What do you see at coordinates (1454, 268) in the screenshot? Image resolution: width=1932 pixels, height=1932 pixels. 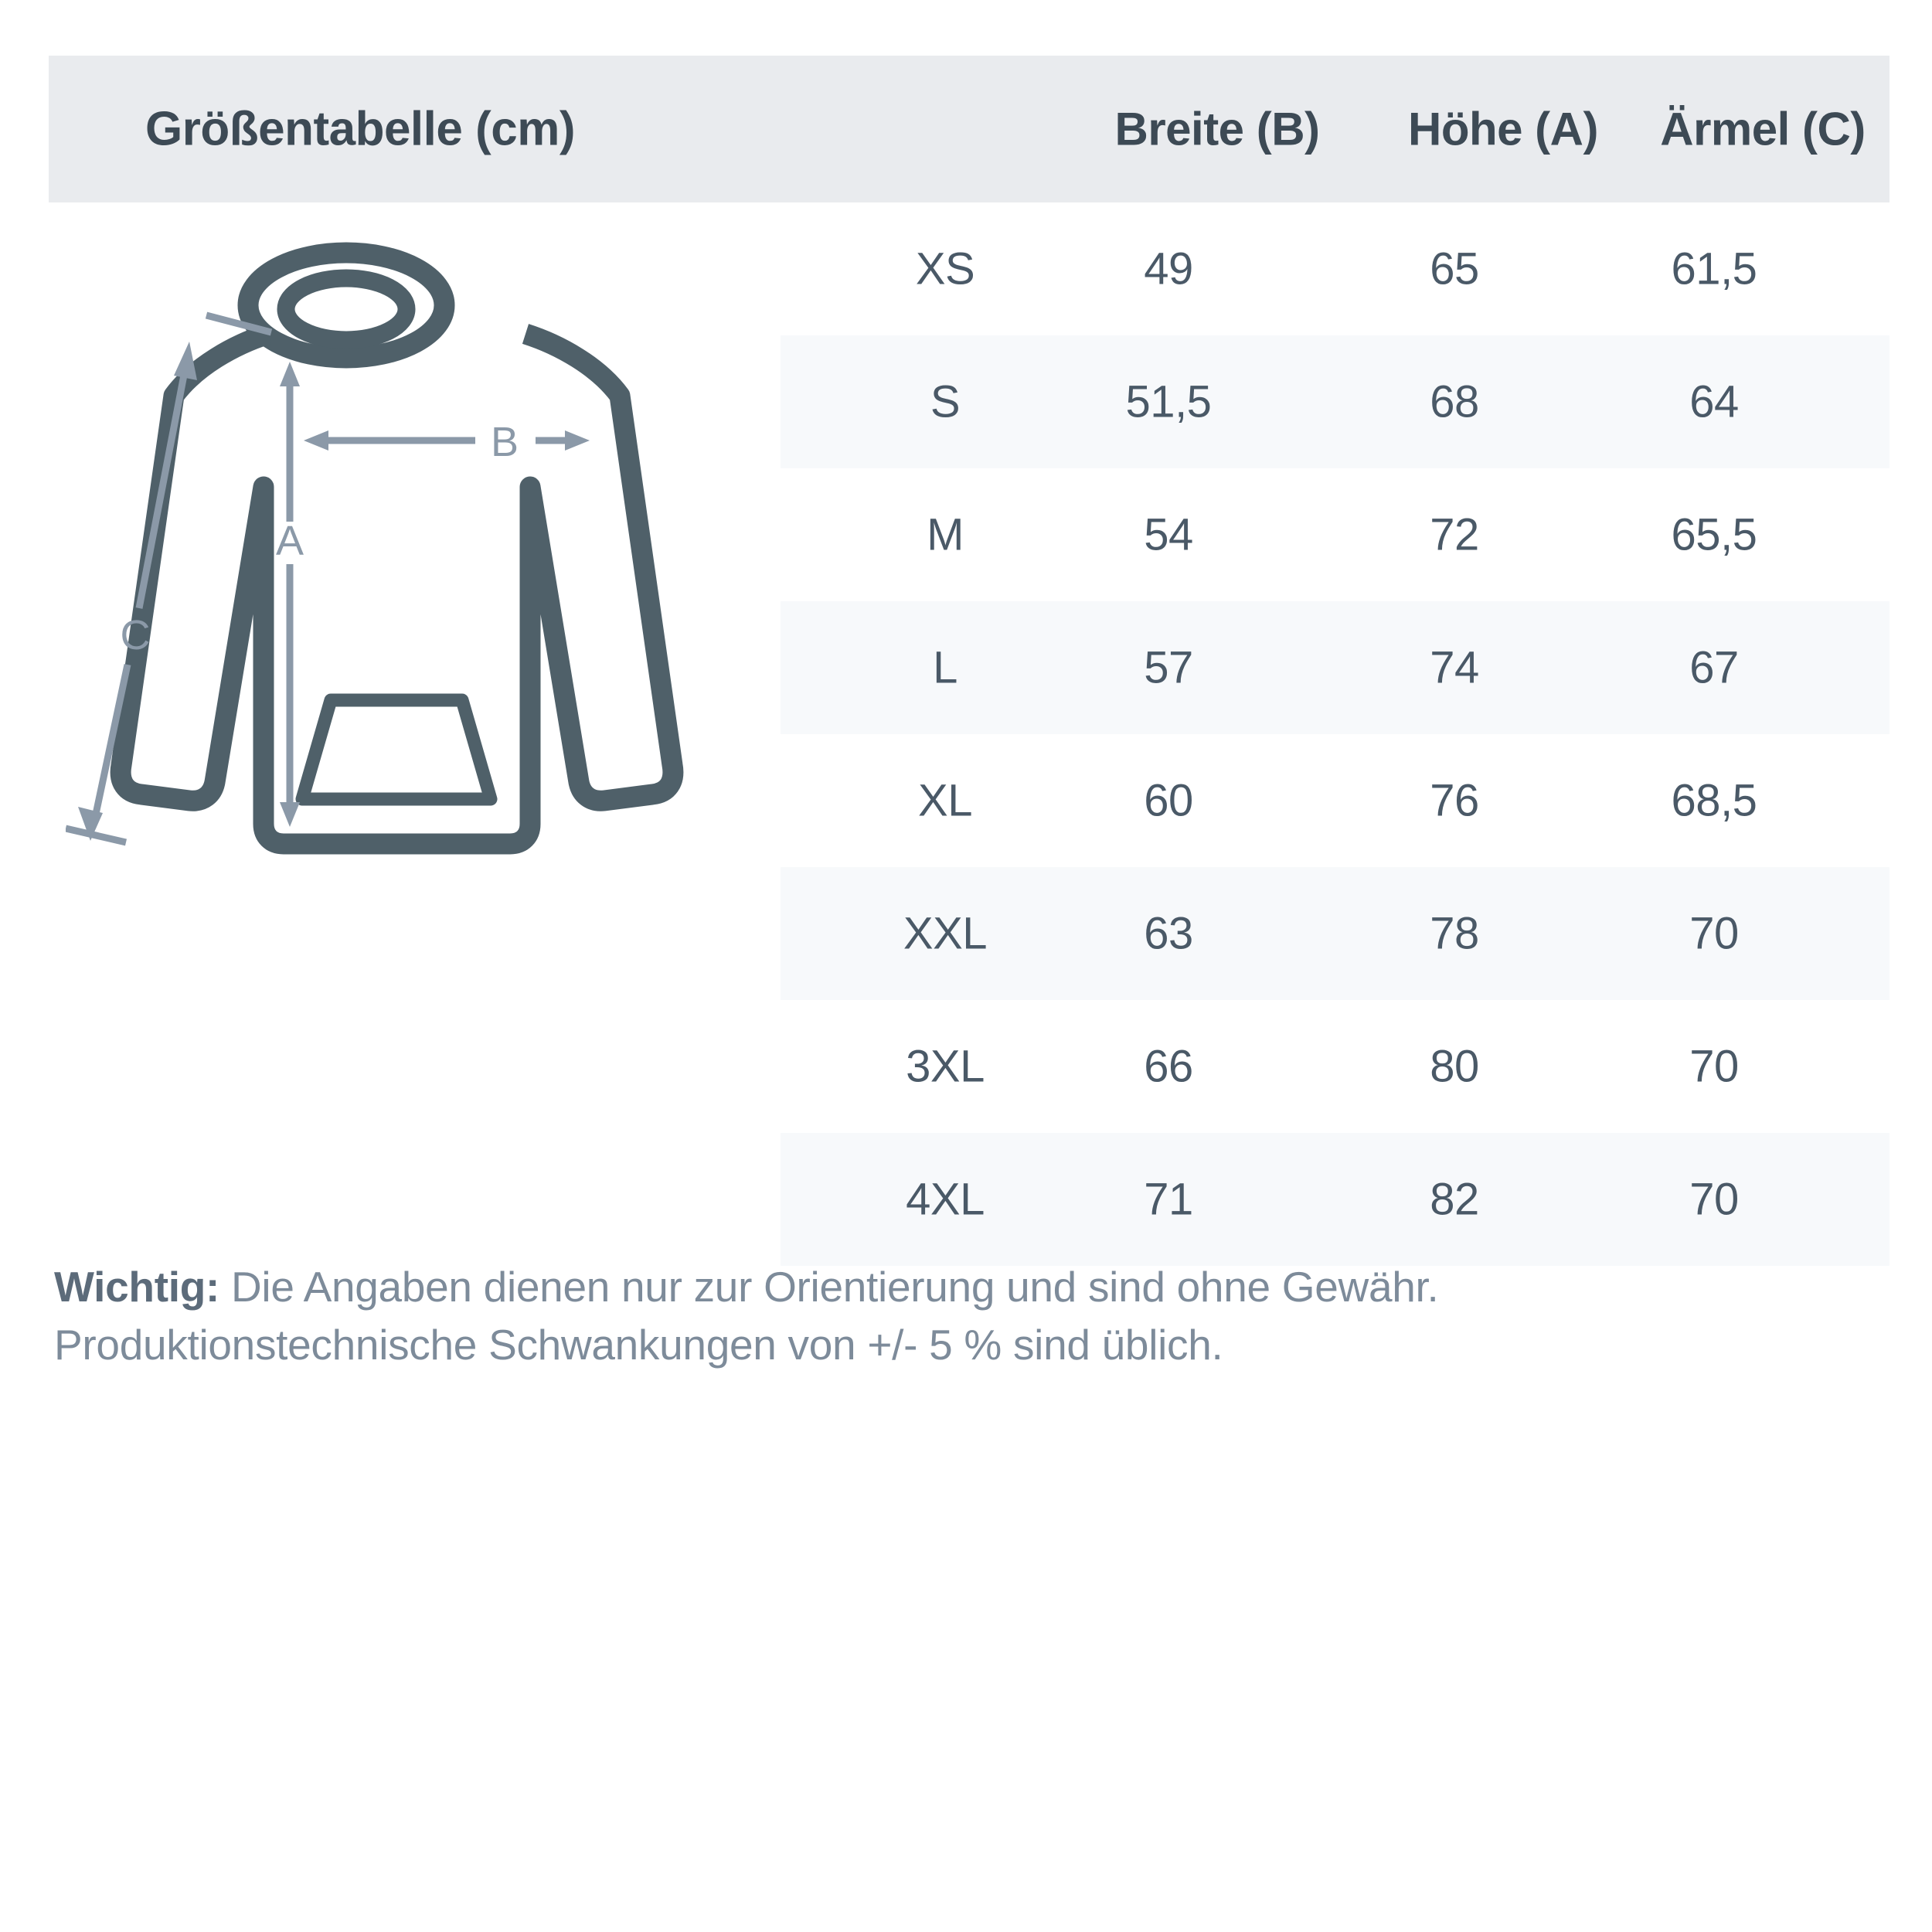 I see `cell-hoehe: 65` at bounding box center [1454, 268].